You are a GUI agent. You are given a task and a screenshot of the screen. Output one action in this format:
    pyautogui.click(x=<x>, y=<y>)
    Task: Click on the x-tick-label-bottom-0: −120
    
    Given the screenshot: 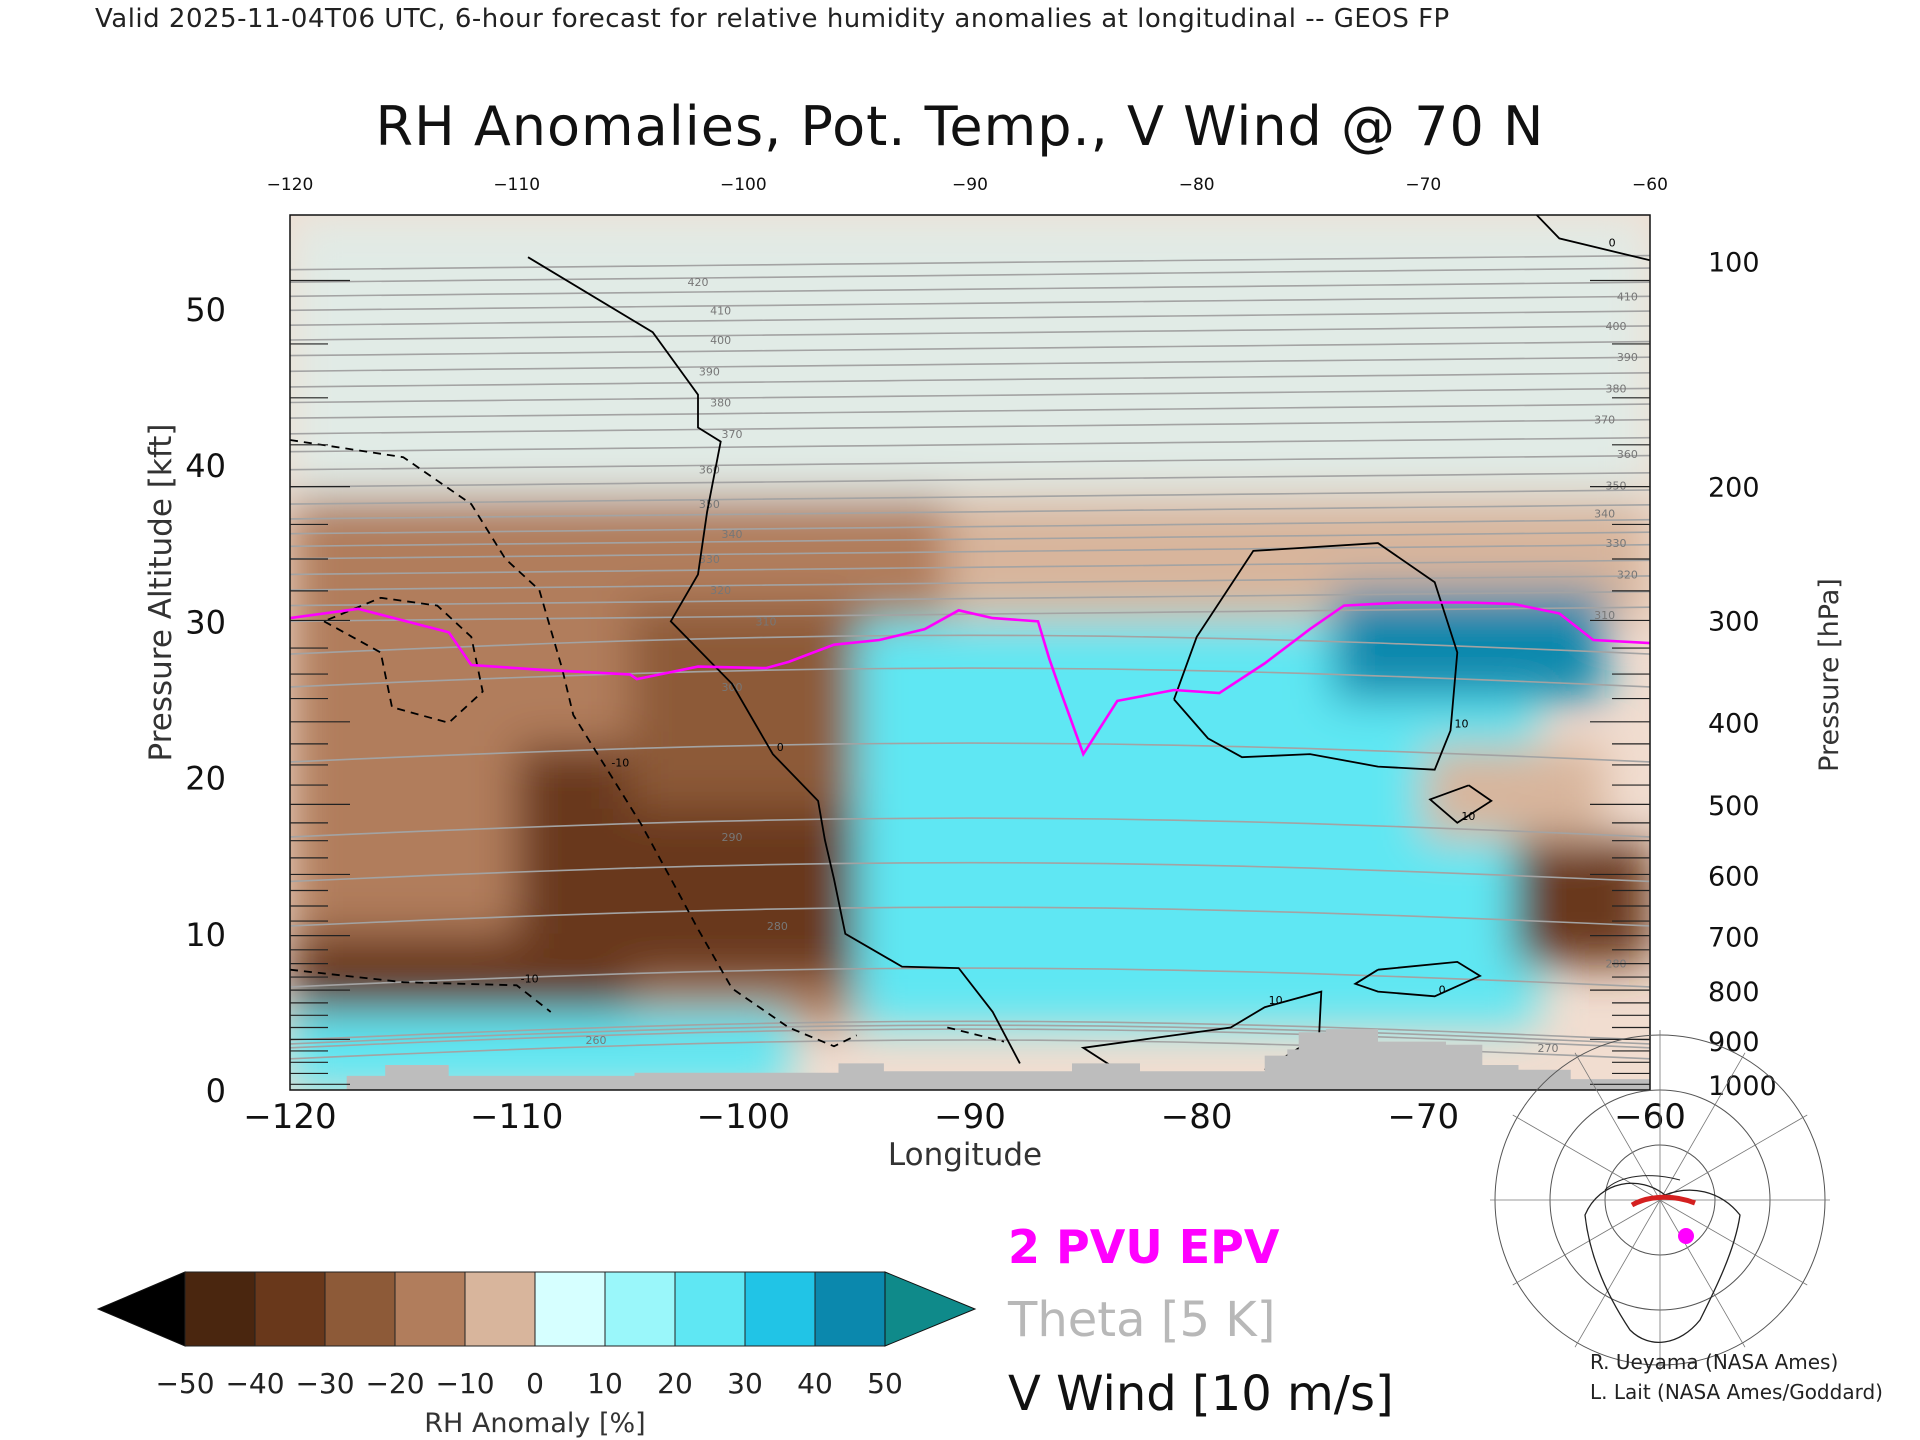 What is the action you would take?
    pyautogui.click(x=289, y=1117)
    